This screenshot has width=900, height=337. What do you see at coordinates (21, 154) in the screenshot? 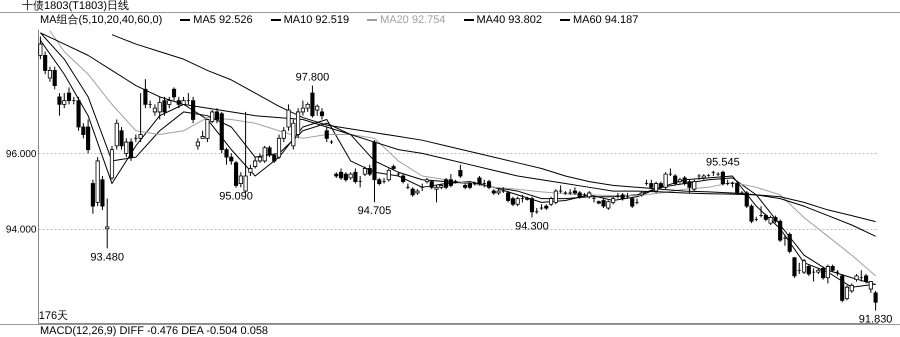
I see `y-tick-label: 96.000` at bounding box center [21, 154].